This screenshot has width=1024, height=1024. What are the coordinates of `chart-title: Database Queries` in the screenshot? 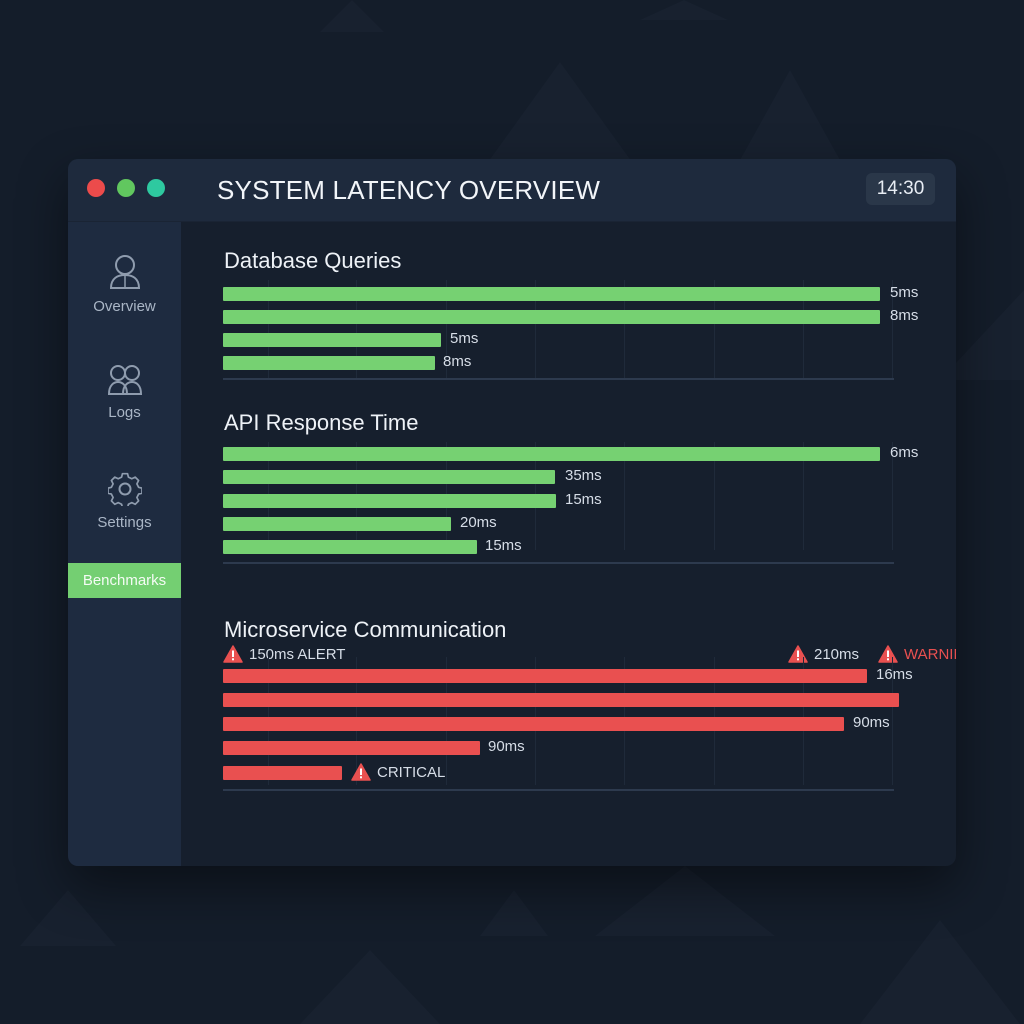 It's located at (313, 260).